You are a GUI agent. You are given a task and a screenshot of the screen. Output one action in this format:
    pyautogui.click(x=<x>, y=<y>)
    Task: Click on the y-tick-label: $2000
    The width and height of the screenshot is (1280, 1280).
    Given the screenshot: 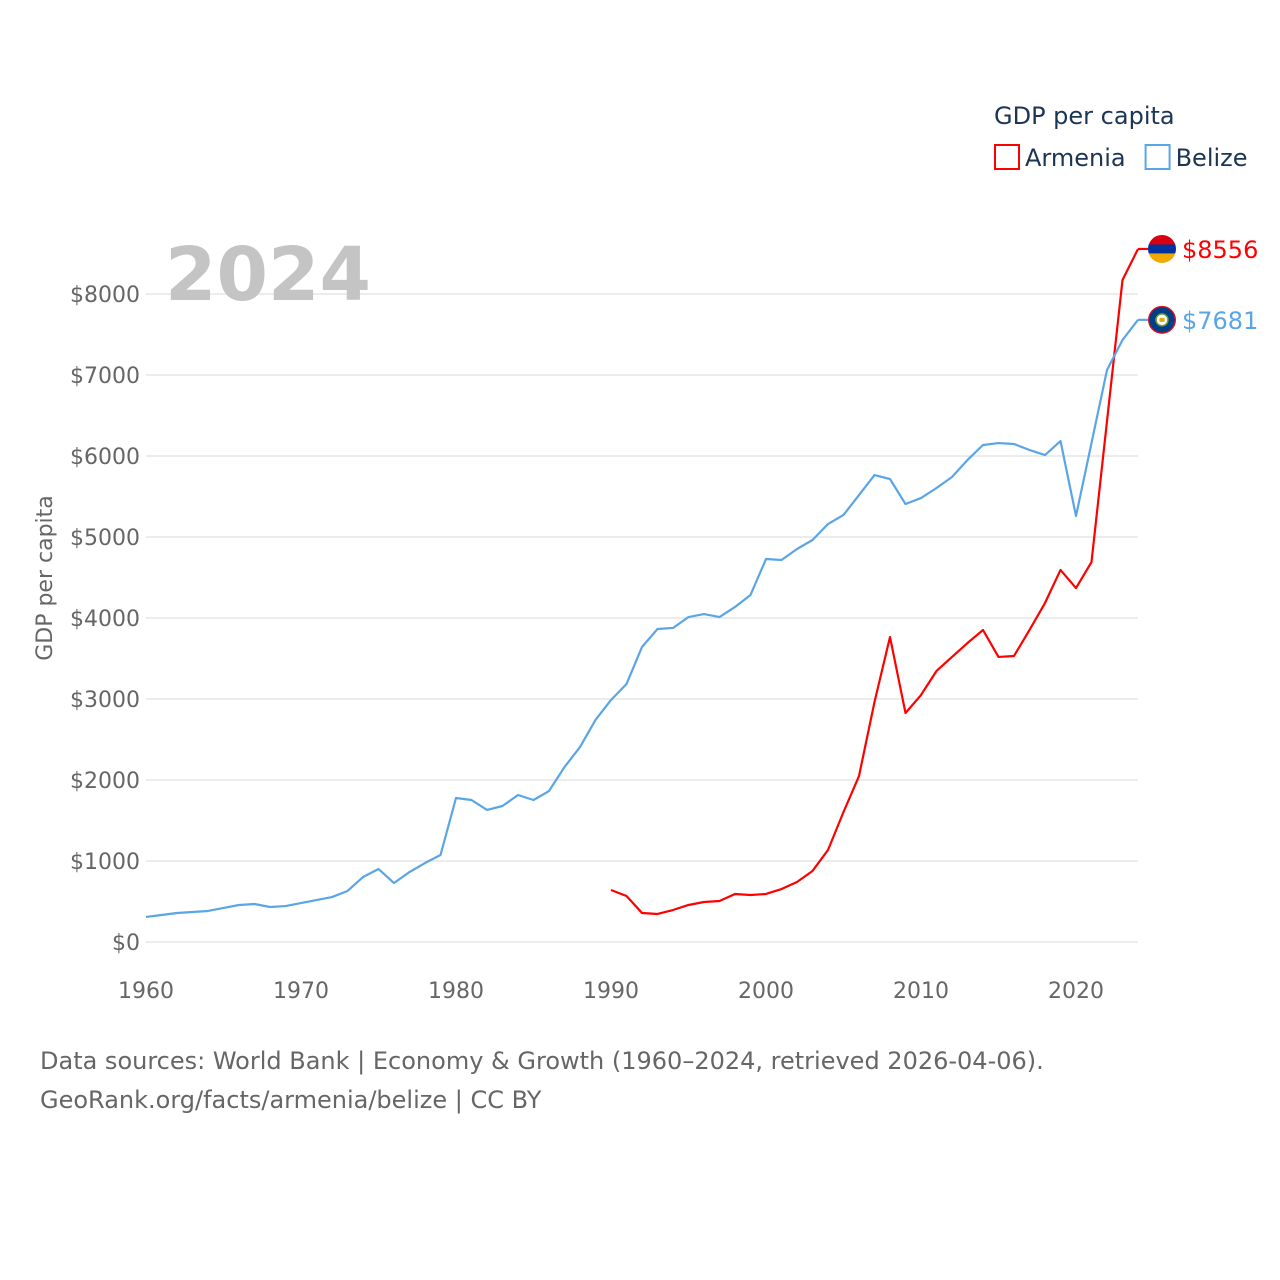 What is the action you would take?
    pyautogui.click(x=105, y=781)
    